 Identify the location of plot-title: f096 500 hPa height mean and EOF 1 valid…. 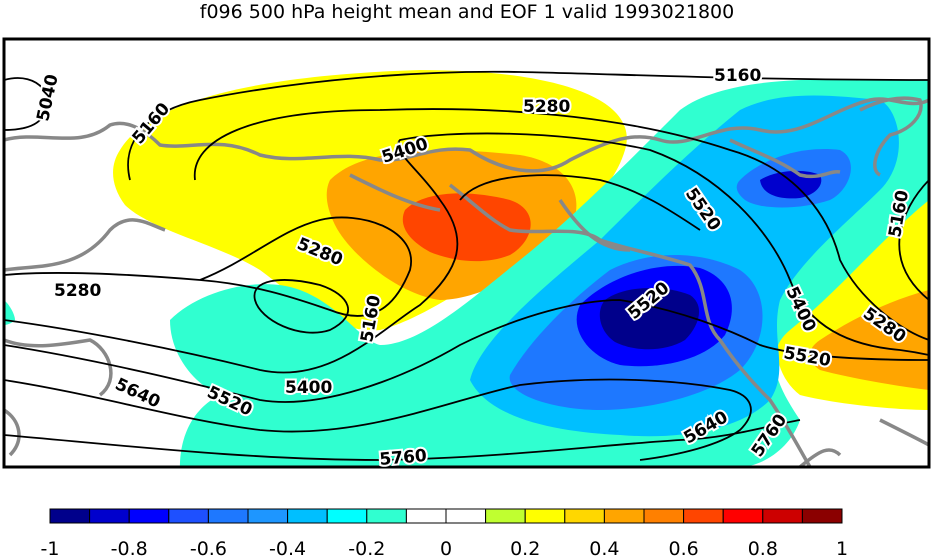
(467, 12).